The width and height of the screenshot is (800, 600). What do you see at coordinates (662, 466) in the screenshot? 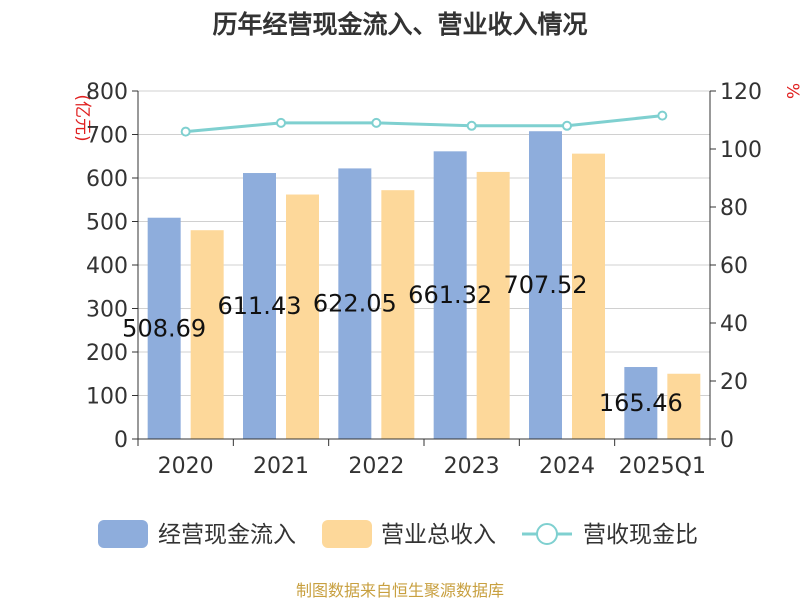
I see `x-tick-label: 2025Q1` at bounding box center [662, 466].